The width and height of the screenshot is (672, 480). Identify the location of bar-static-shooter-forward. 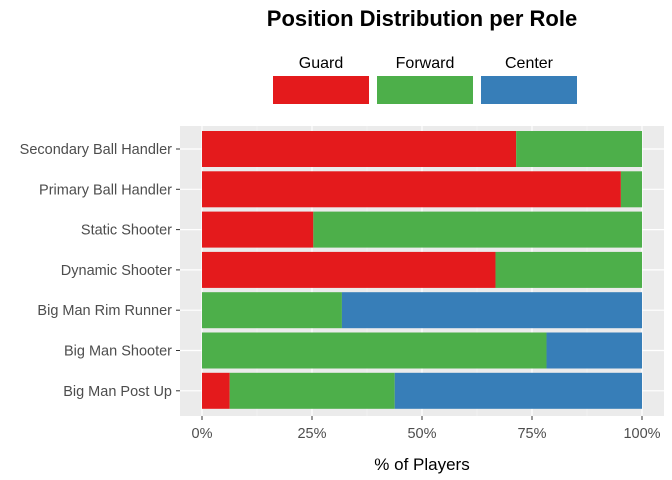
(477, 229).